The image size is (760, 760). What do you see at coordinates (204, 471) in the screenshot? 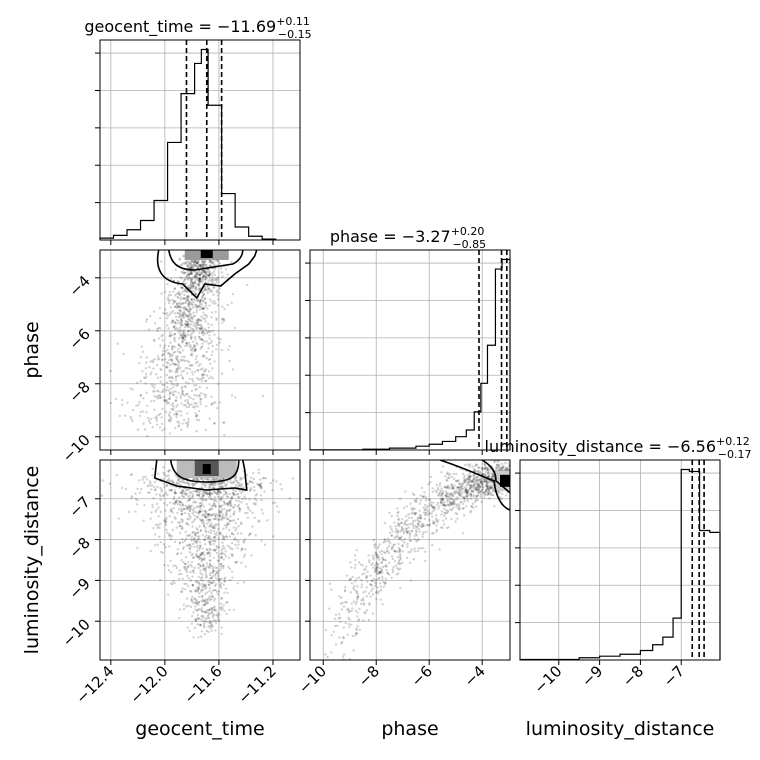
I see `contour-inner` at bounding box center [204, 471].